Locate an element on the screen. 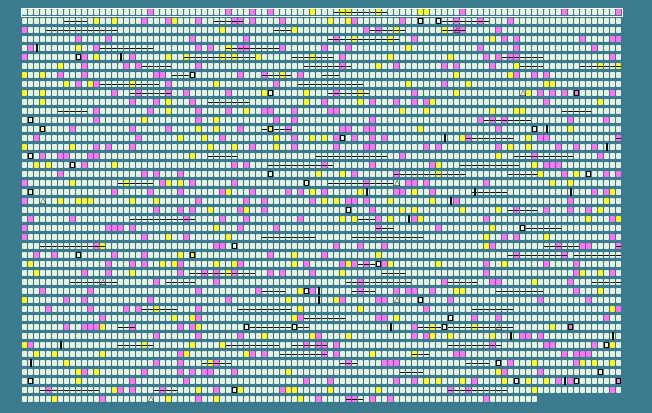 This screenshot has height=413, width=652. square-marker is located at coordinates (522, 228).